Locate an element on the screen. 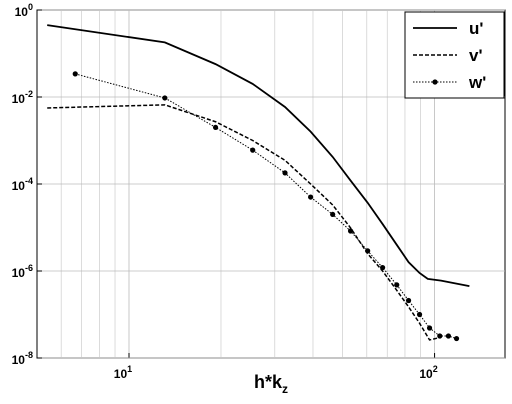 This screenshot has width=512, height=404. tick-exponent: 0 is located at coordinates (30, 7).